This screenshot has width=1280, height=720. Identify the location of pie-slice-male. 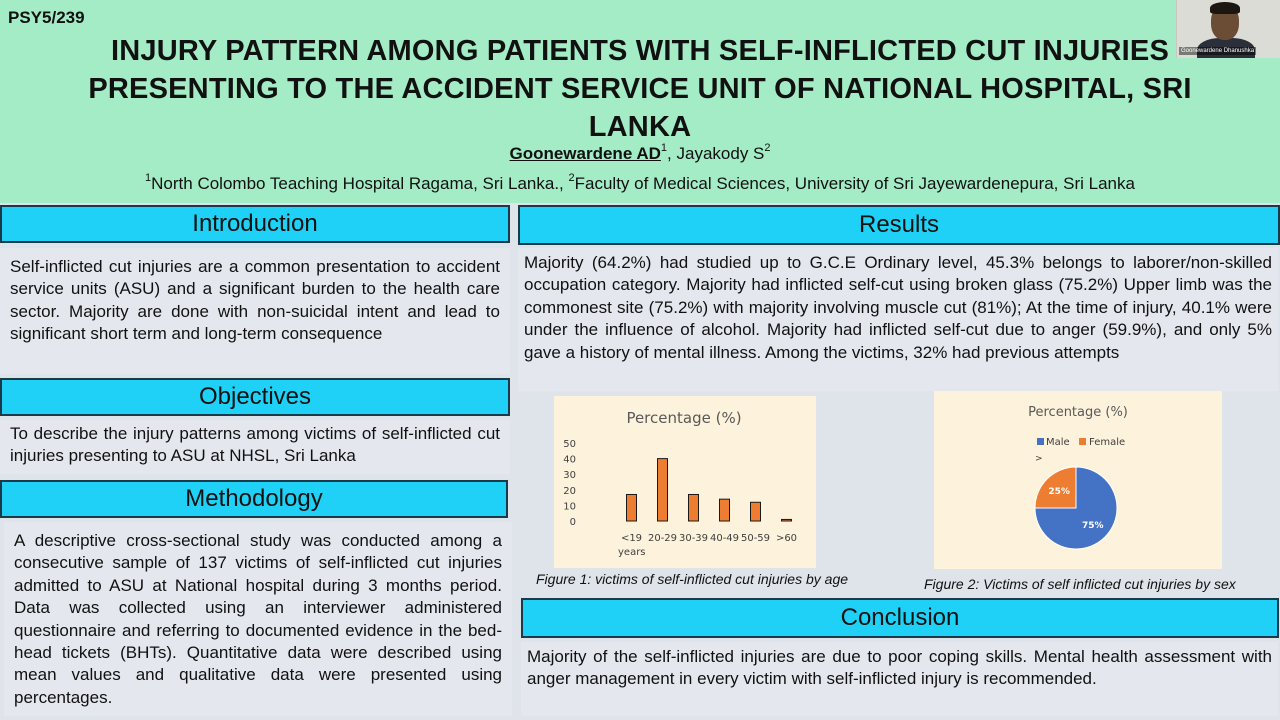
(1076, 508).